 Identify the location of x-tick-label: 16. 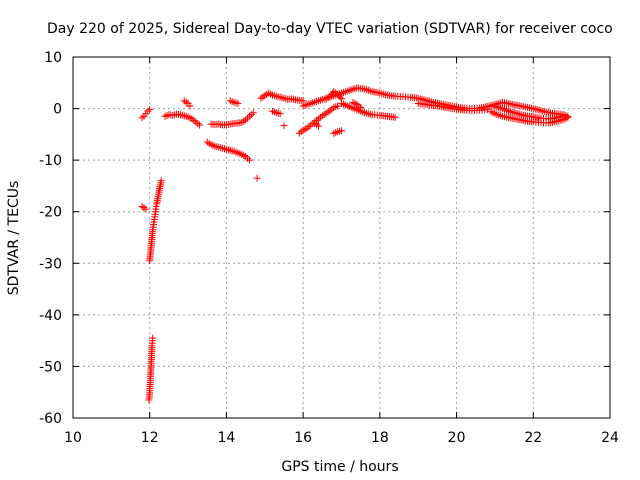
(303, 438).